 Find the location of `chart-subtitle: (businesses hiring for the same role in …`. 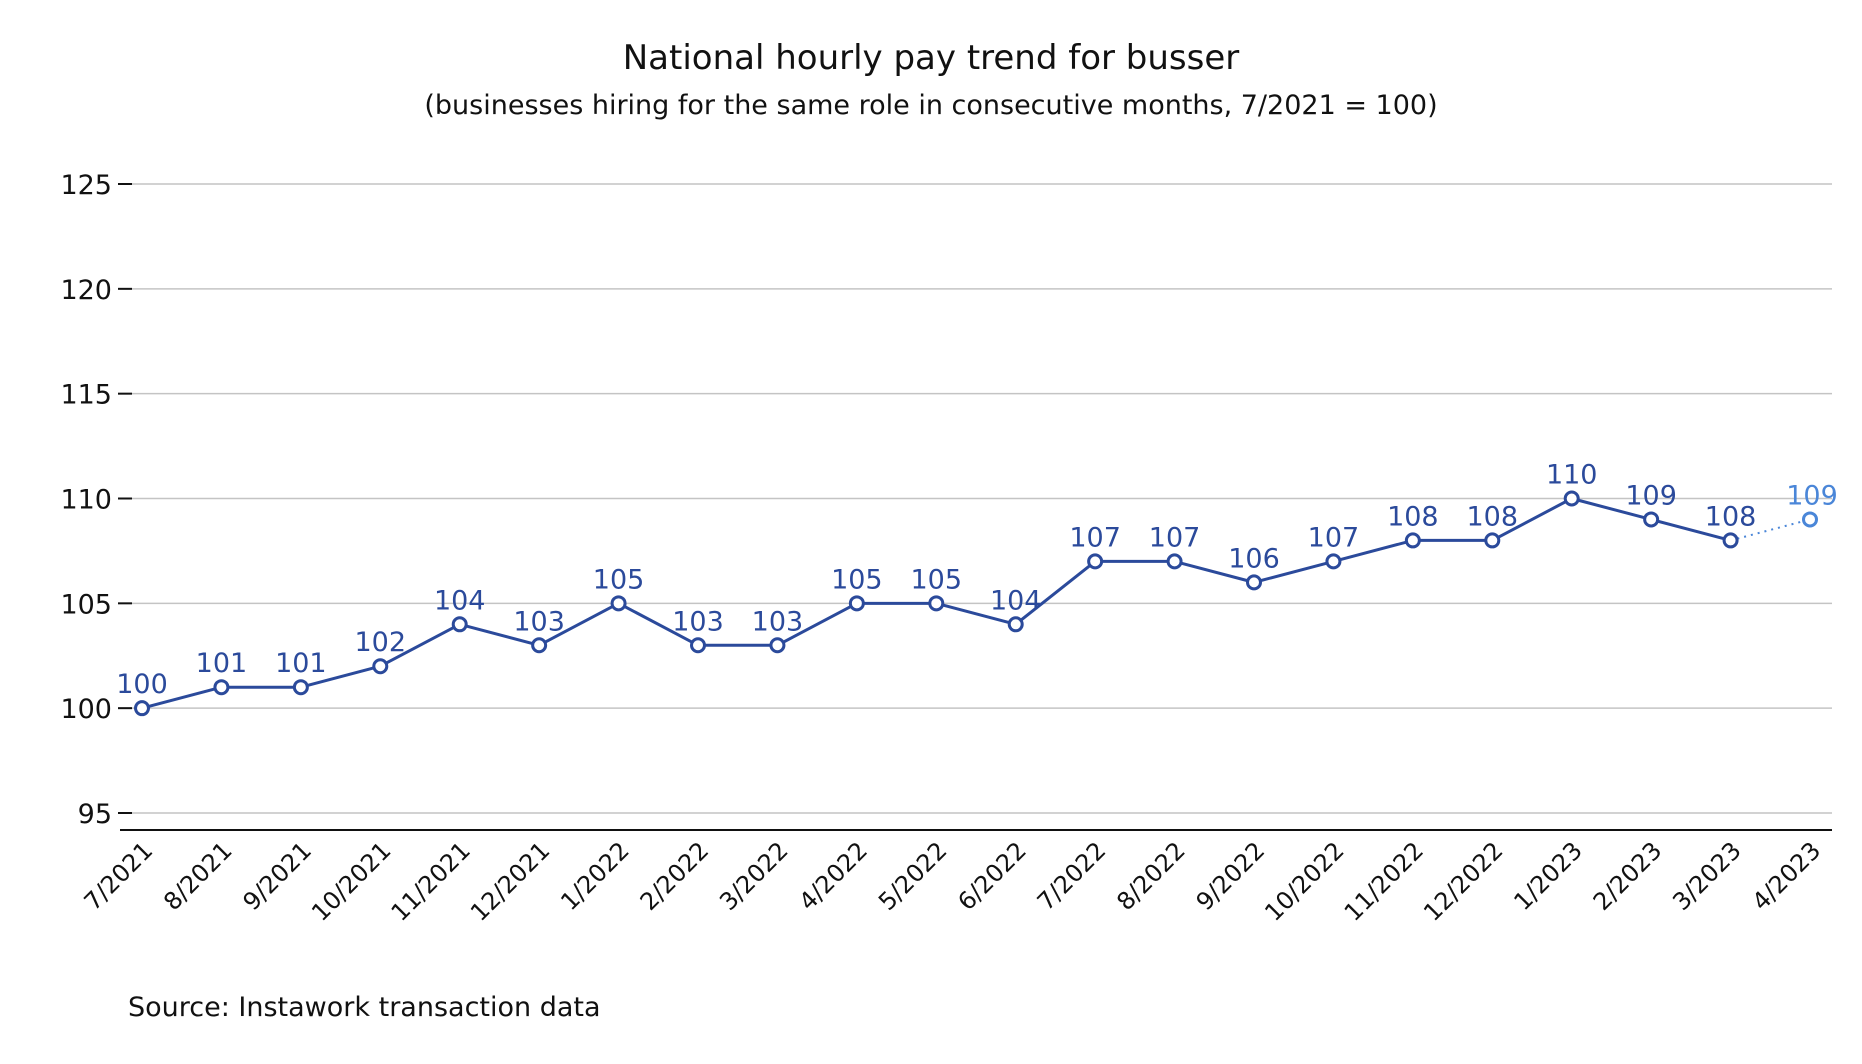

chart-subtitle: (businesses hiring for the same role in … is located at coordinates (931, 105).